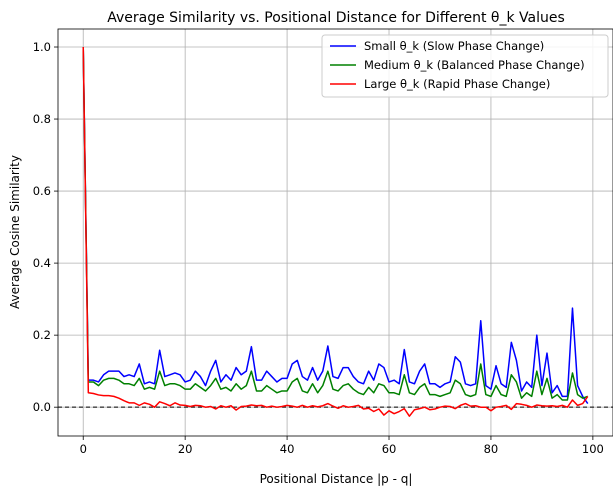  Describe the element at coordinates (457, 84) in the screenshot. I see `legend-label-large: Large θ_k (Rapid Phase Change)` at that location.